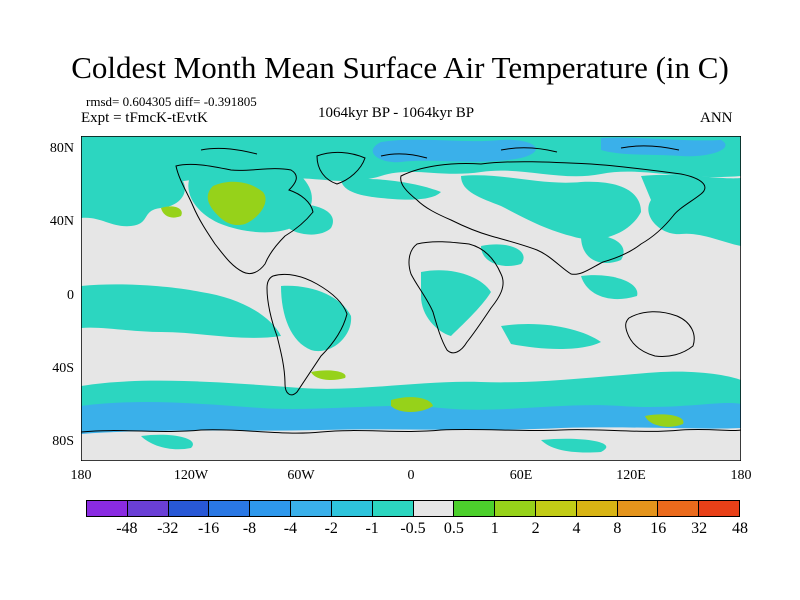  I want to click on period-label: 1064kyr BP - 1064kyr BP, so click(396, 113).